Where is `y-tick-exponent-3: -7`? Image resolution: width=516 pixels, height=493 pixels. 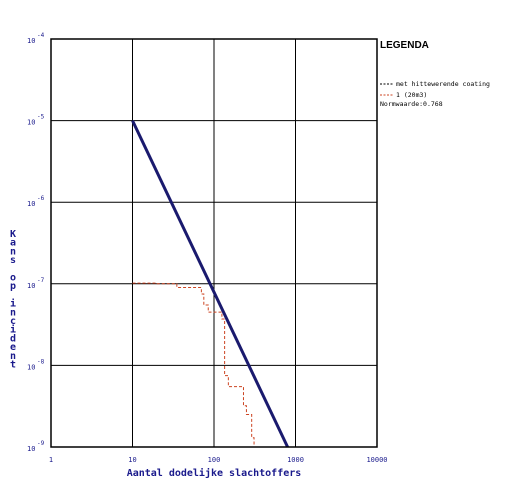 y-tick-exponent-3: -7 is located at coordinates (41, 280).